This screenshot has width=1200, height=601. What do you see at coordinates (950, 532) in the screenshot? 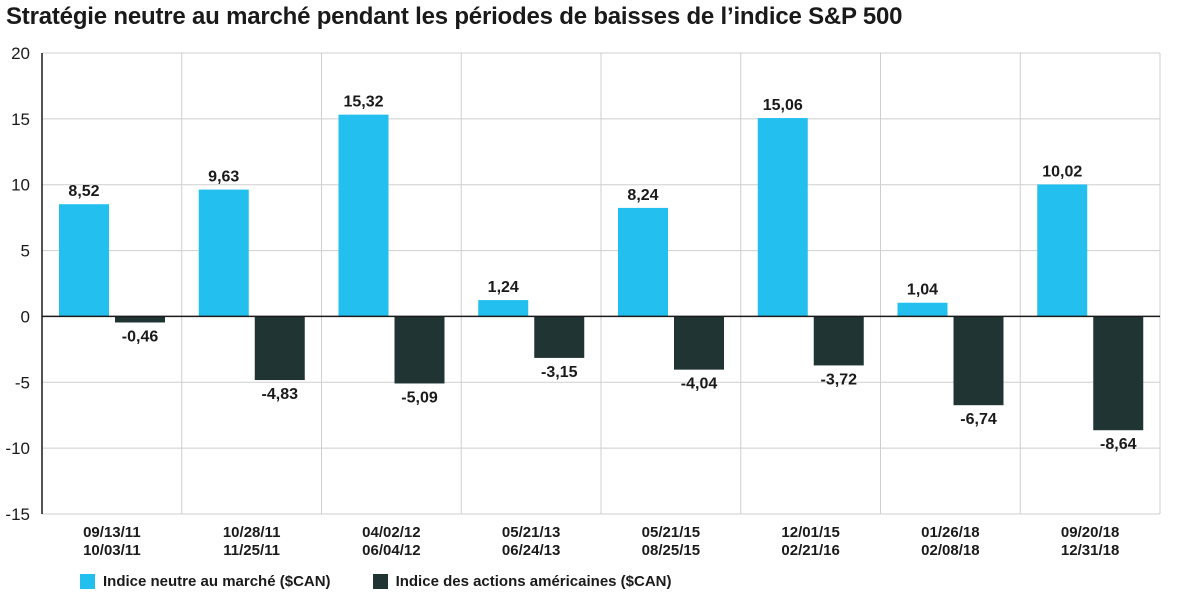
I see `x-tick-label: 01/26/18` at bounding box center [950, 532].